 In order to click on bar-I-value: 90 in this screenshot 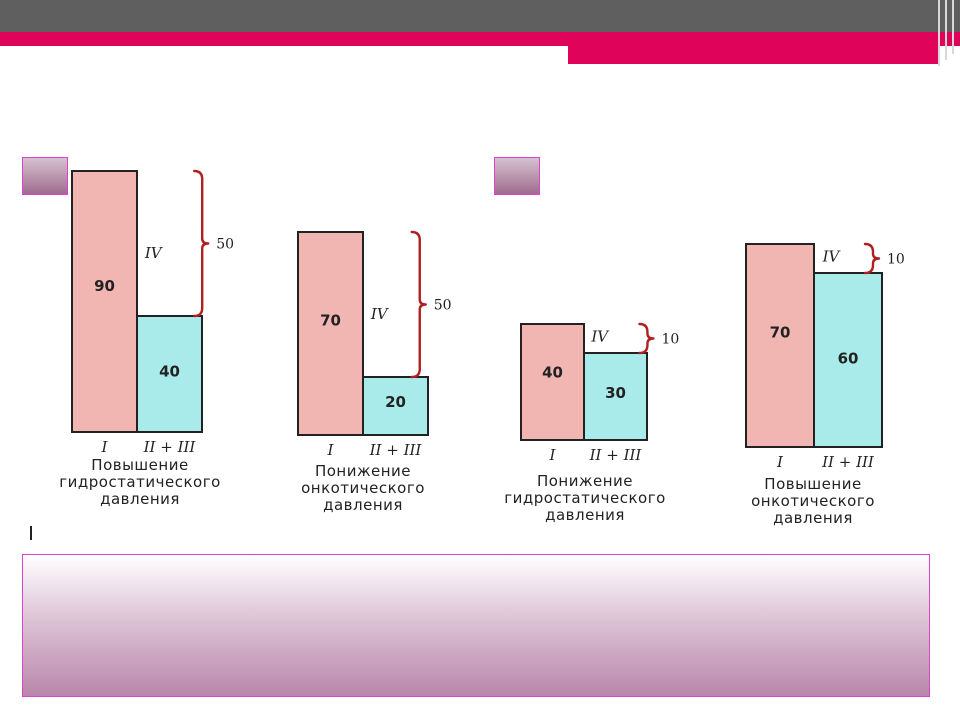, I will do `click(104, 286)`.